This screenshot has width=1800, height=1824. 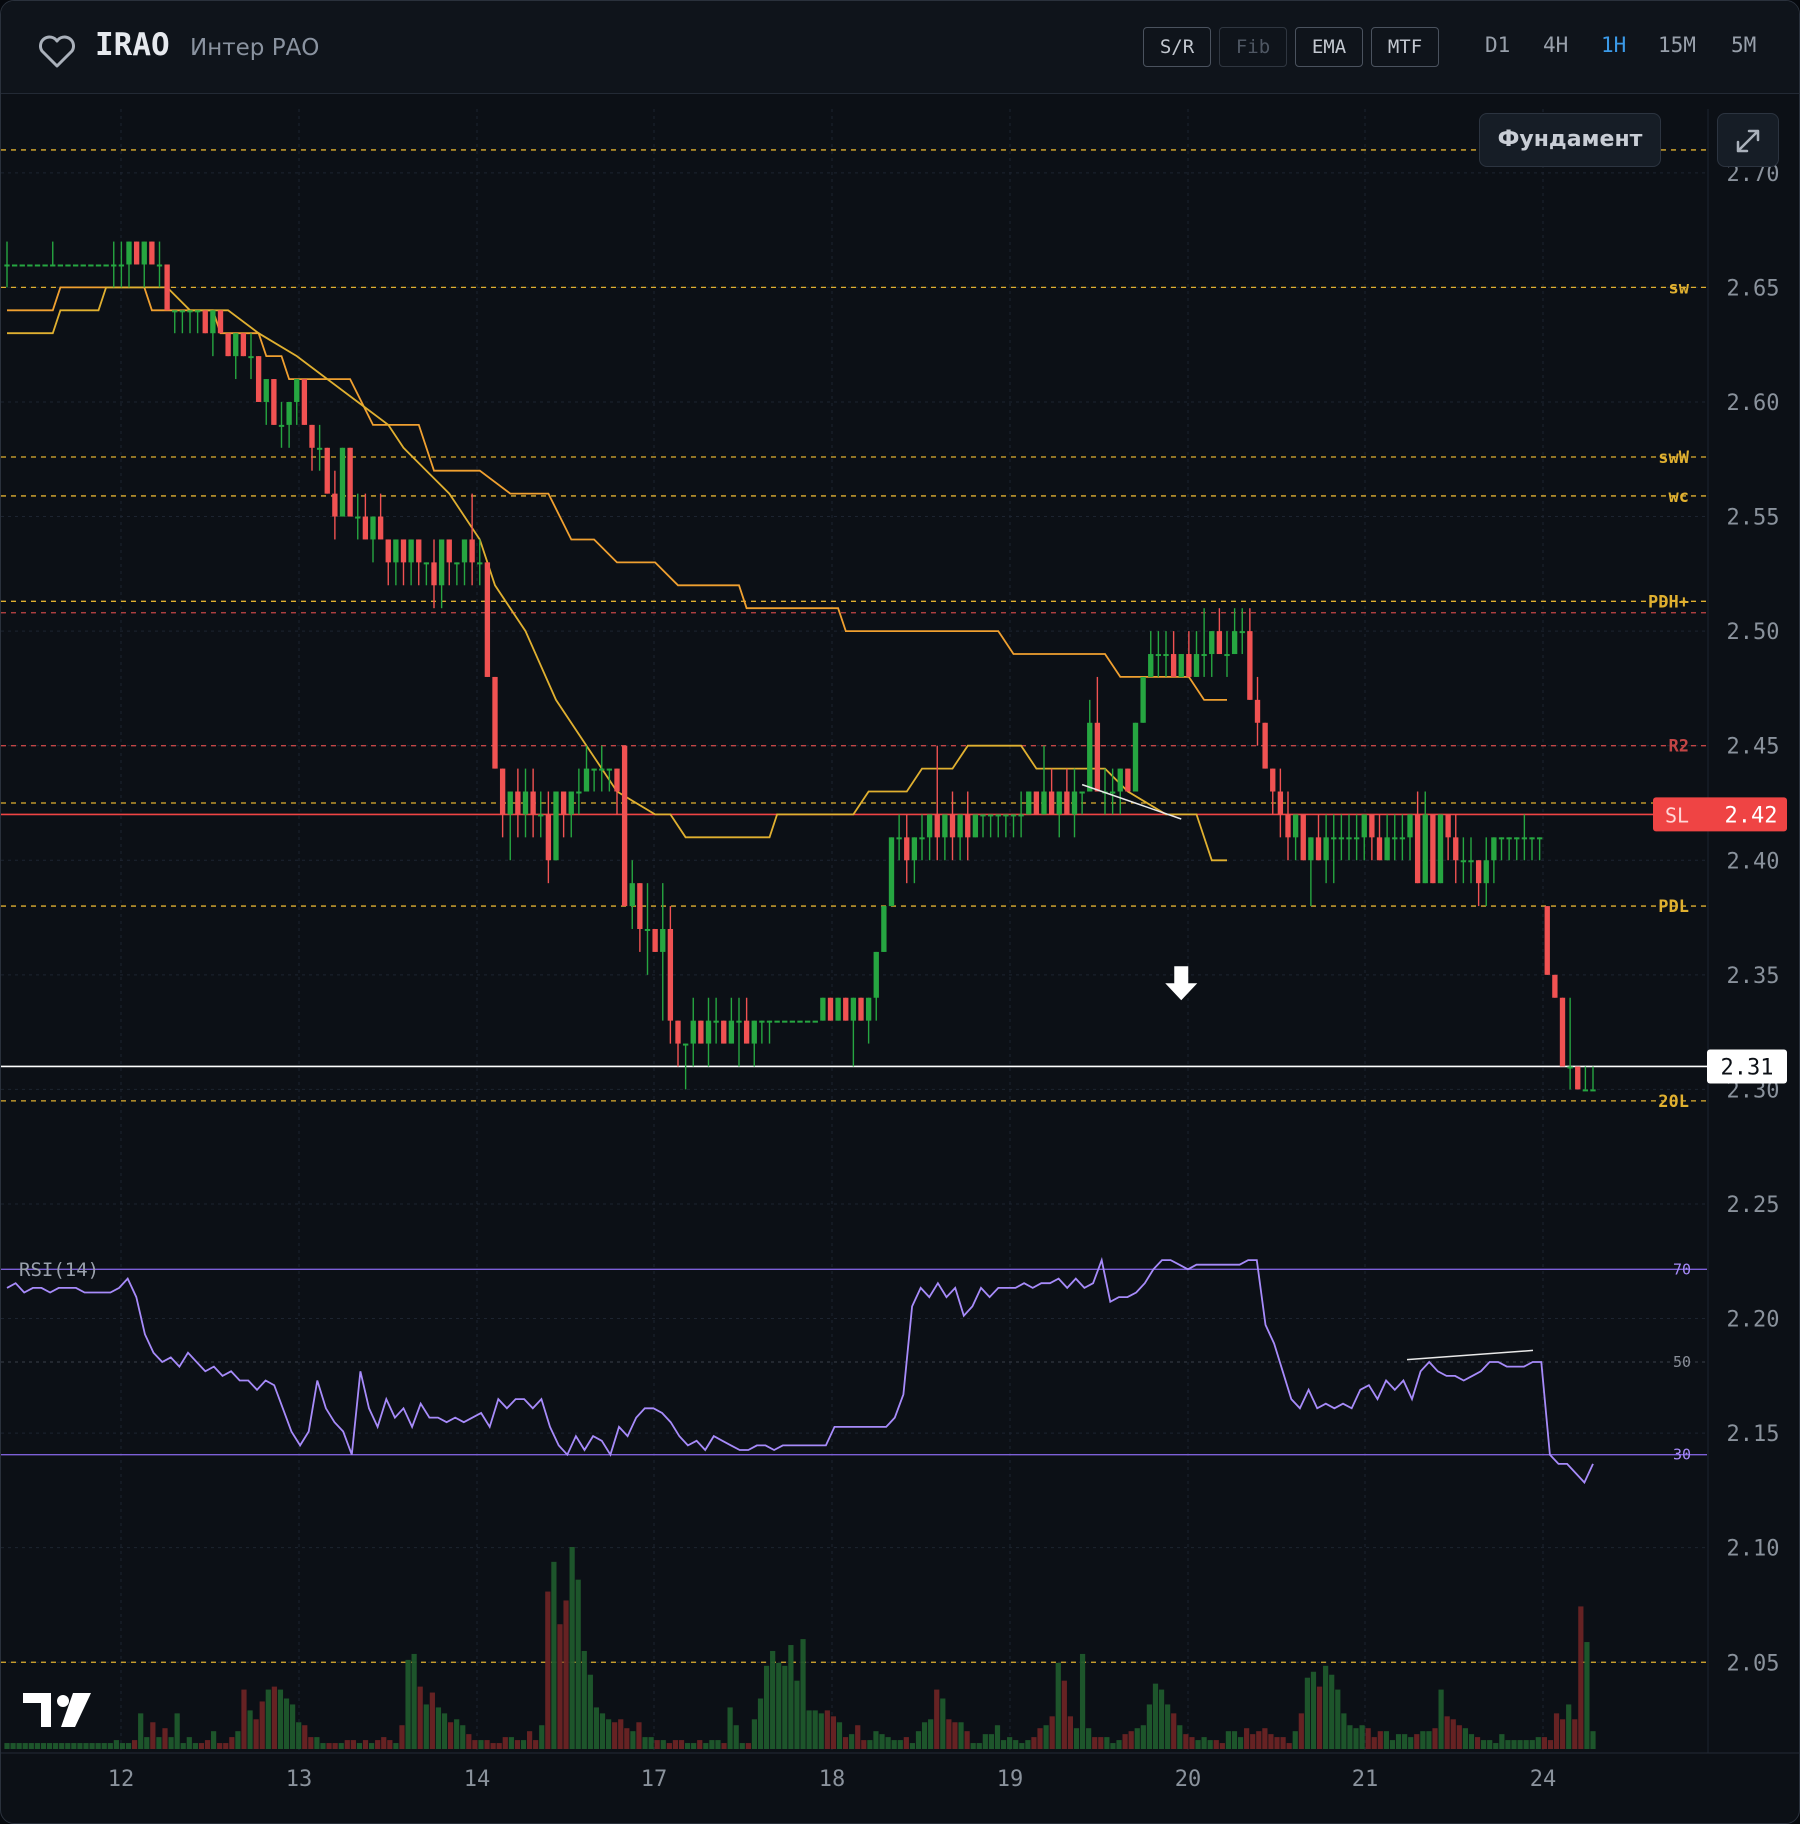 I want to click on fundament-button: Фундамент, so click(x=1570, y=140).